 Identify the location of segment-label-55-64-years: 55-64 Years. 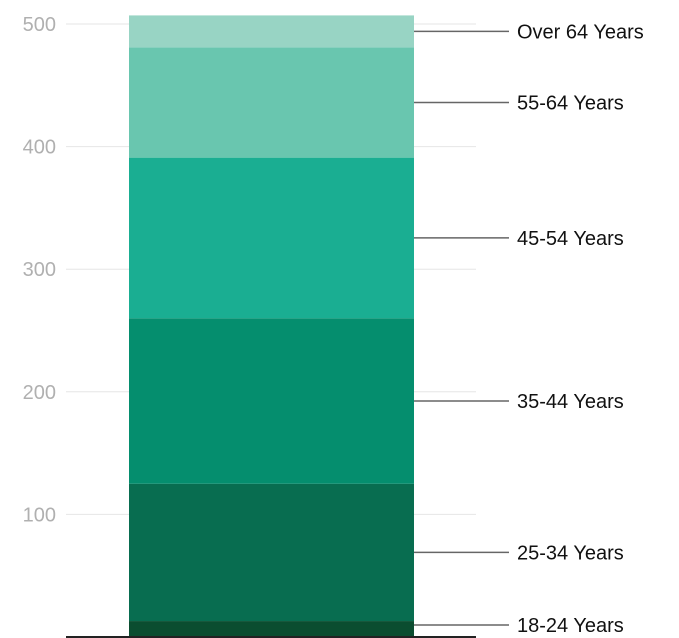
(570, 103).